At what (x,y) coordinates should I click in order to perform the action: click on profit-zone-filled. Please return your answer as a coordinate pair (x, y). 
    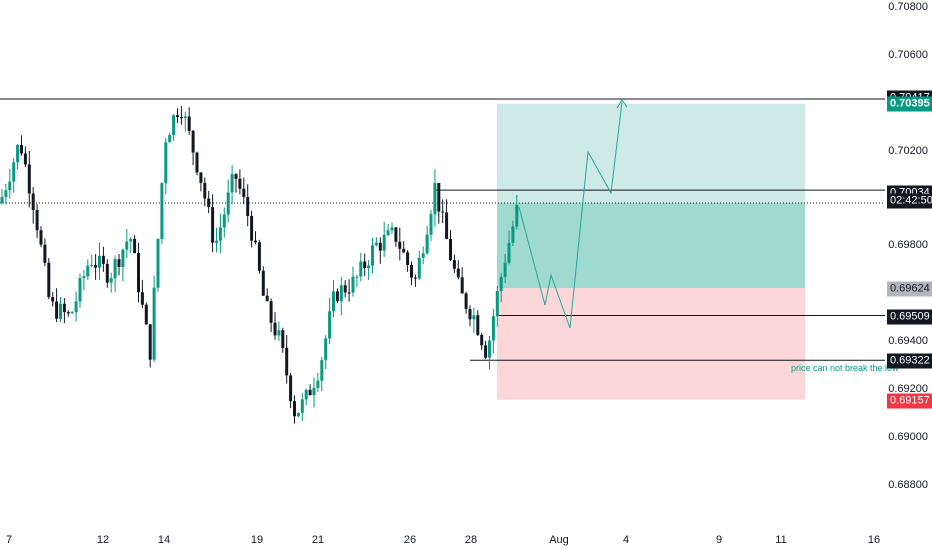
    Looking at the image, I should click on (651, 245).